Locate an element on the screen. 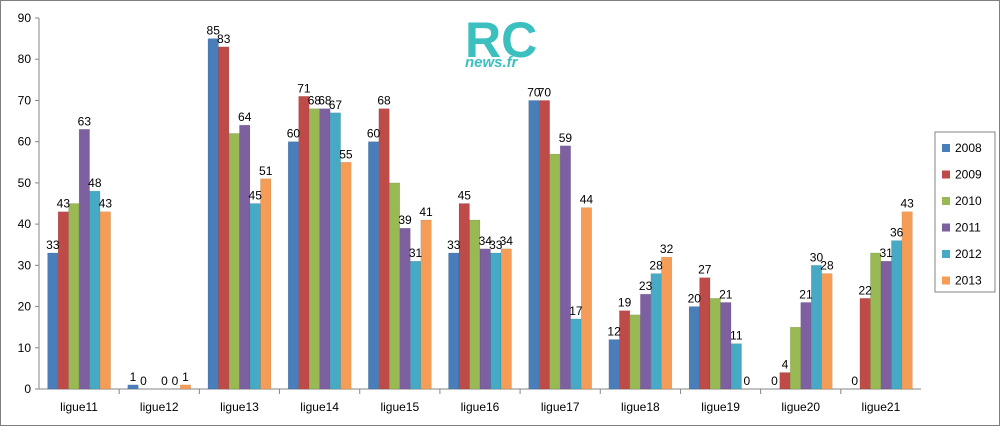 This screenshot has height=427, width=1000. data-label: 48 is located at coordinates (95, 183).